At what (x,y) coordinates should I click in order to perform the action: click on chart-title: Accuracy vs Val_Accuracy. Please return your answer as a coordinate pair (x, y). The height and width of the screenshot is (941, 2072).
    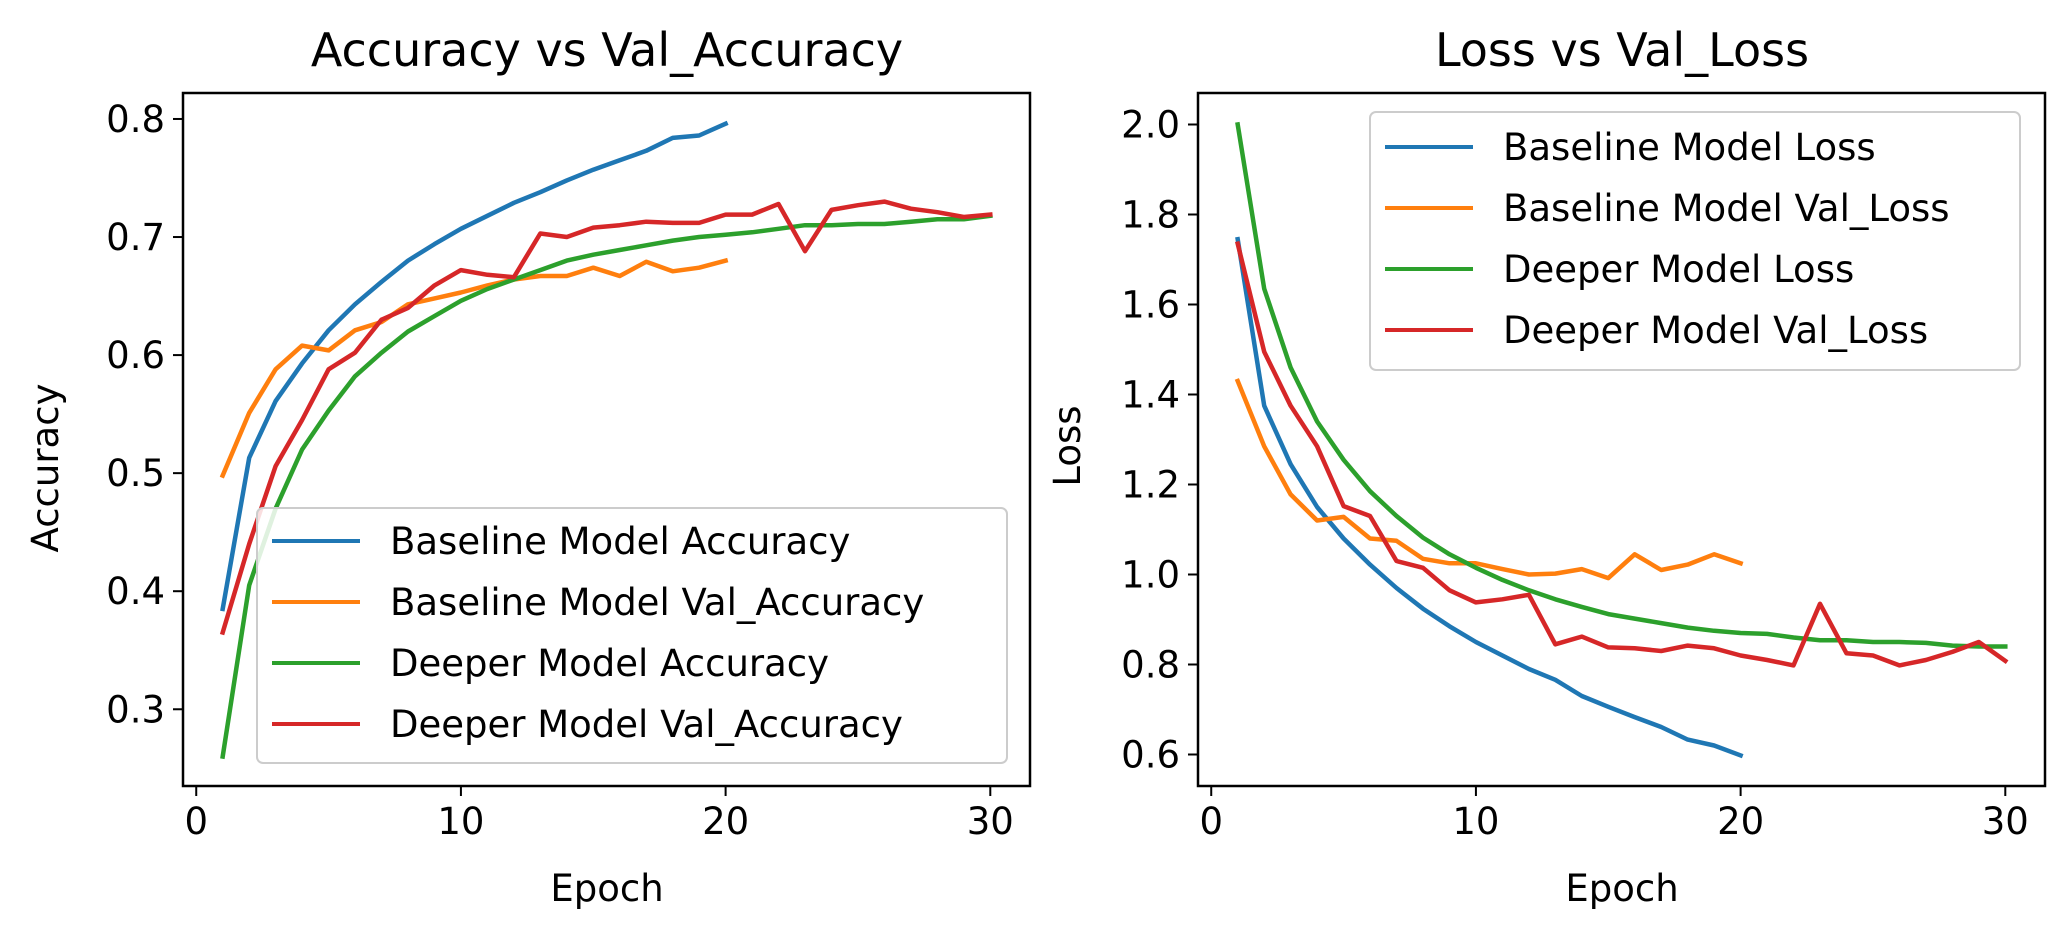
    Looking at the image, I should click on (607, 50).